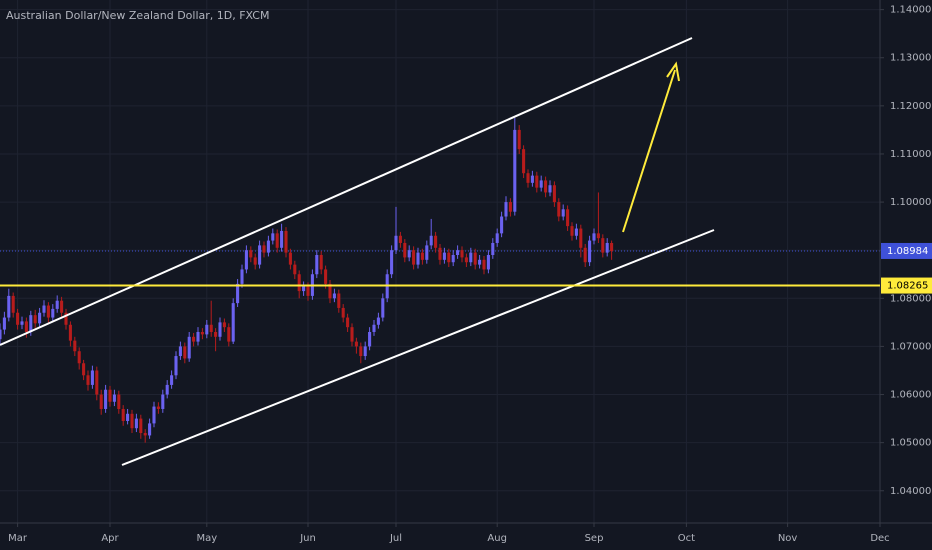 Image resolution: width=932 pixels, height=550 pixels. Describe the element at coordinates (910, 395) in the screenshot. I see `y-tick-label: 1.06000` at that location.